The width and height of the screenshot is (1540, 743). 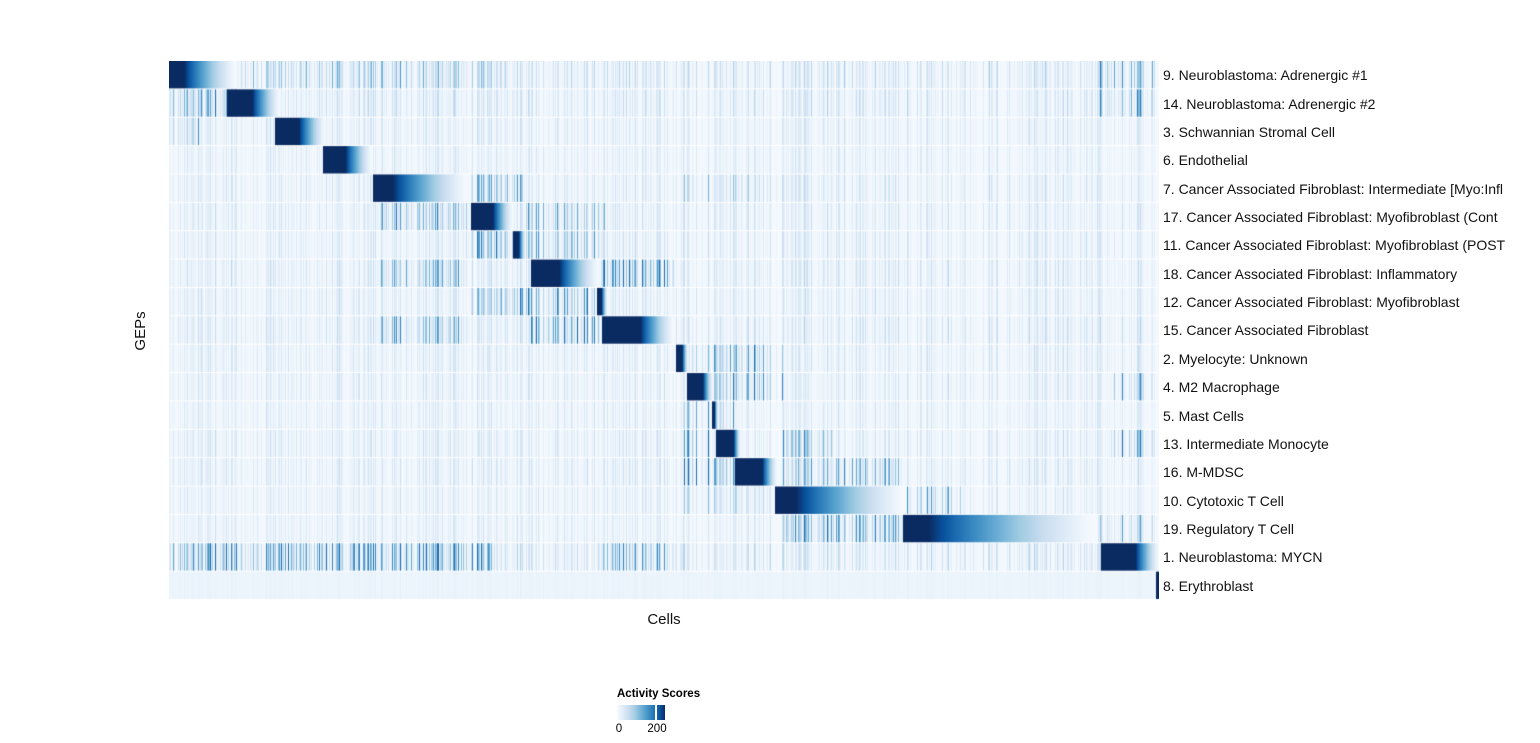 I want to click on y-axis-label-geps: GEPs, so click(x=140, y=331).